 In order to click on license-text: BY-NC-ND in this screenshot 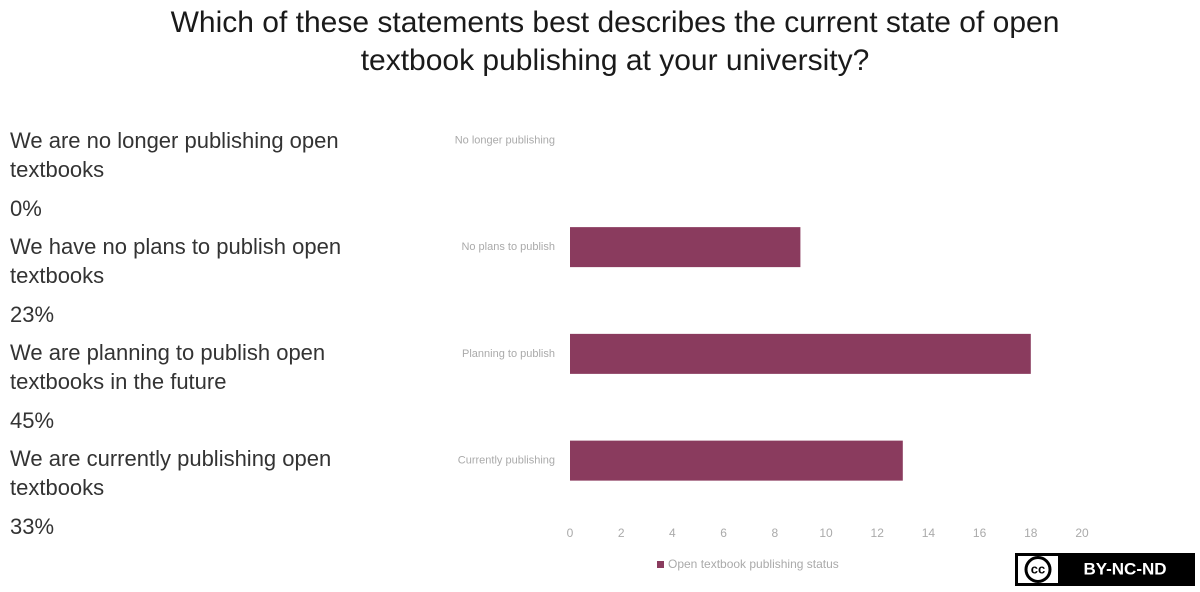, I will do `click(1124, 568)`.